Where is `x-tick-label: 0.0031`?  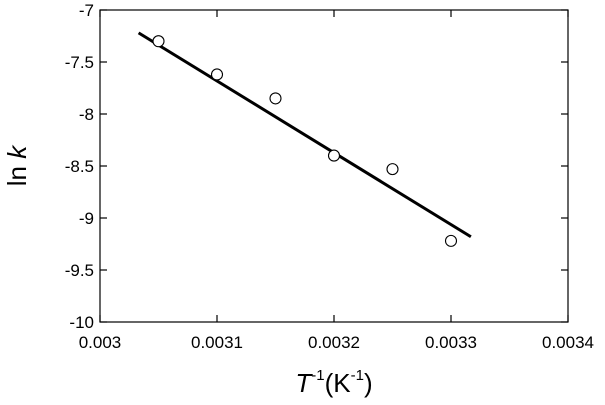 x-tick-label: 0.0031 is located at coordinates (217, 342).